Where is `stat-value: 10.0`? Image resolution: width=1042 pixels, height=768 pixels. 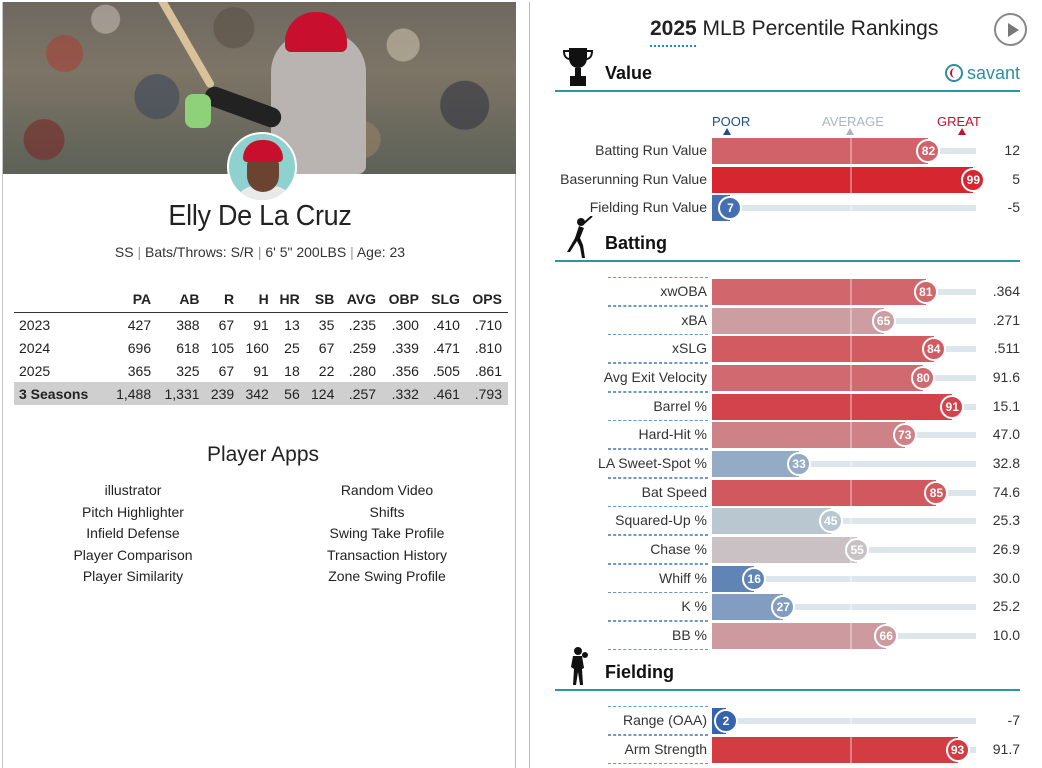 stat-value: 10.0 is located at coordinates (1006, 635).